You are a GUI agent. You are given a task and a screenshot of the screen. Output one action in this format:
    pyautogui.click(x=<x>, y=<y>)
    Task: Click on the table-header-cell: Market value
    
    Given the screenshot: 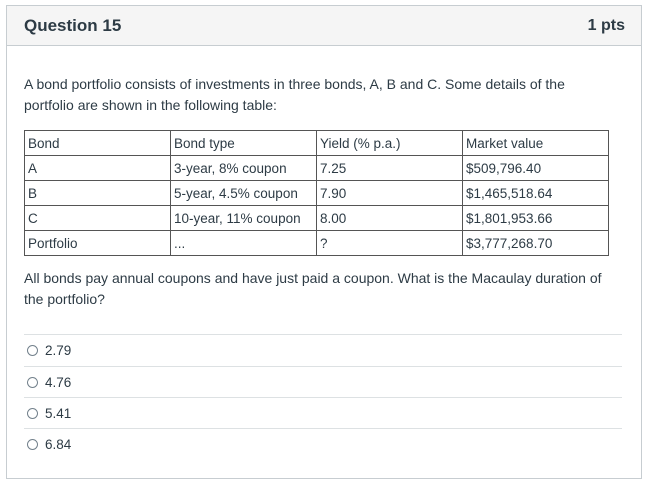 What is the action you would take?
    pyautogui.click(x=535, y=143)
    